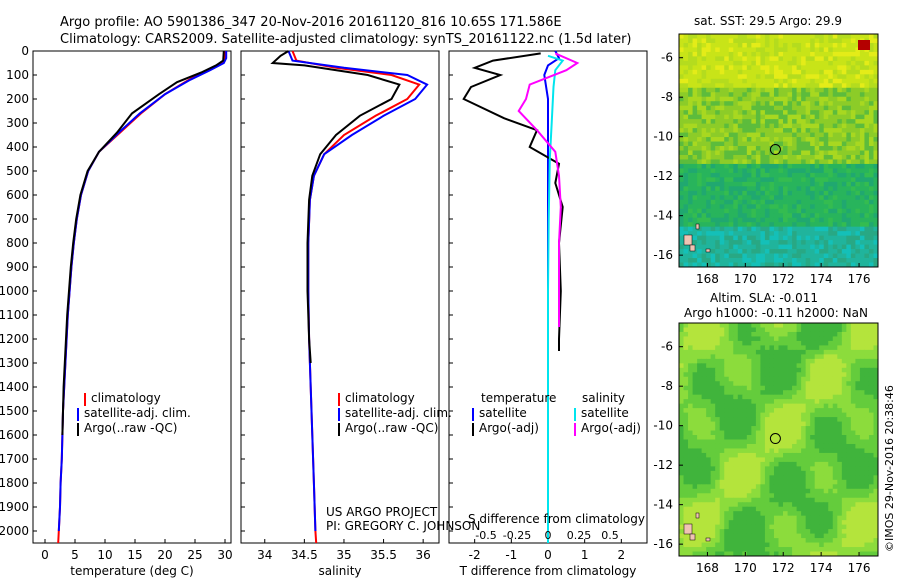 This screenshot has width=900, height=584. I want to click on temperature-xlabel: temperature (deg C), so click(131, 571).